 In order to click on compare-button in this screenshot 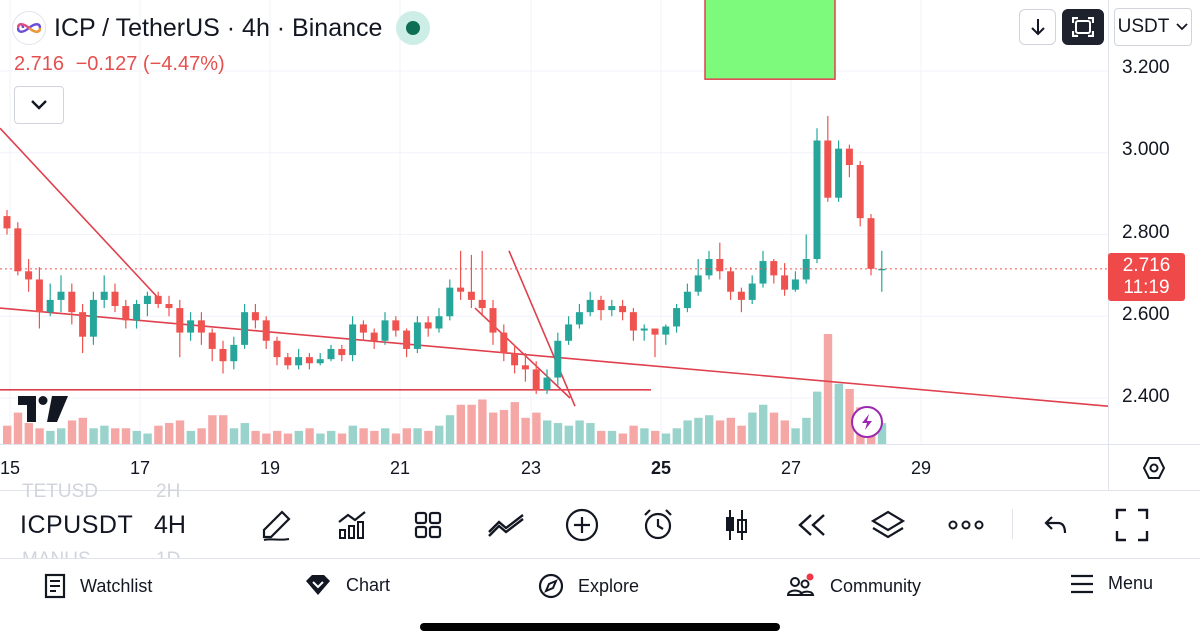, I will do `click(506, 525)`.